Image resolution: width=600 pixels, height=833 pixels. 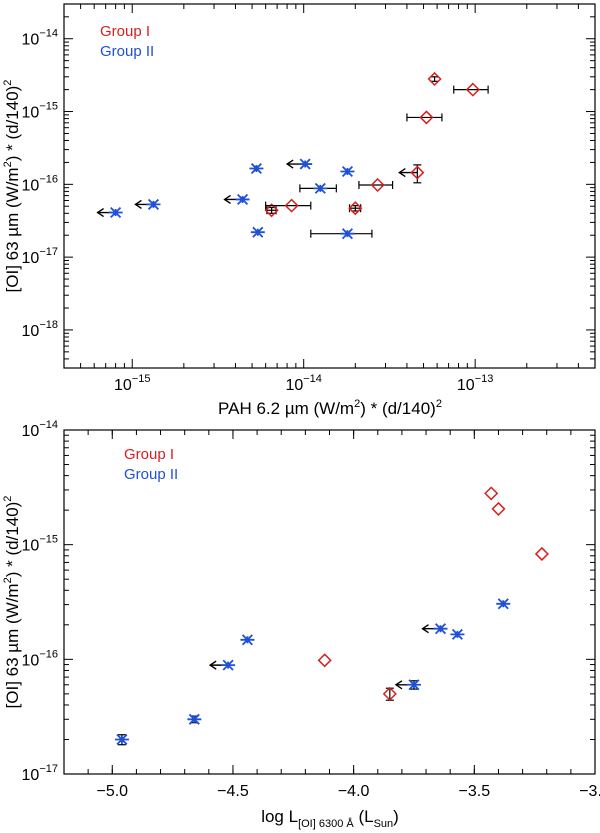 What do you see at coordinates (112, 791) in the screenshot?
I see `x-tick-label: −5.0` at bounding box center [112, 791].